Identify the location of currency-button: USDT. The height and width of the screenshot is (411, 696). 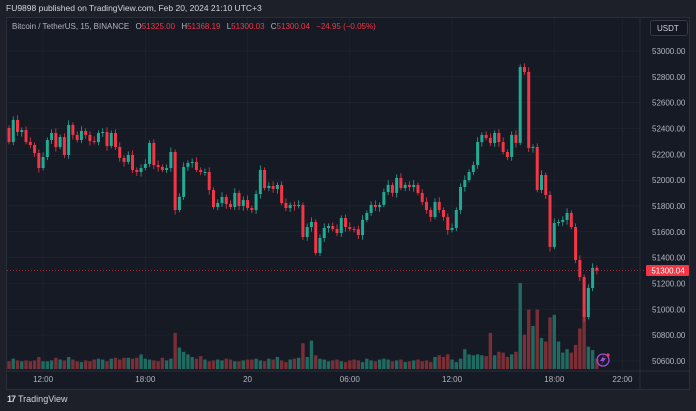
(669, 28).